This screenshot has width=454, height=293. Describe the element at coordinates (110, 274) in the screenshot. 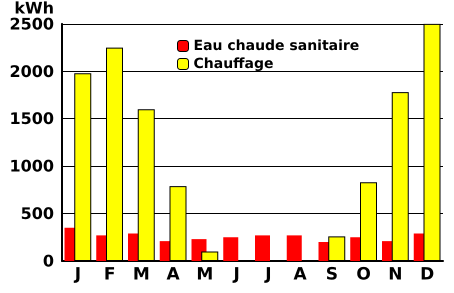

I see `x-tick-label: F` at that location.